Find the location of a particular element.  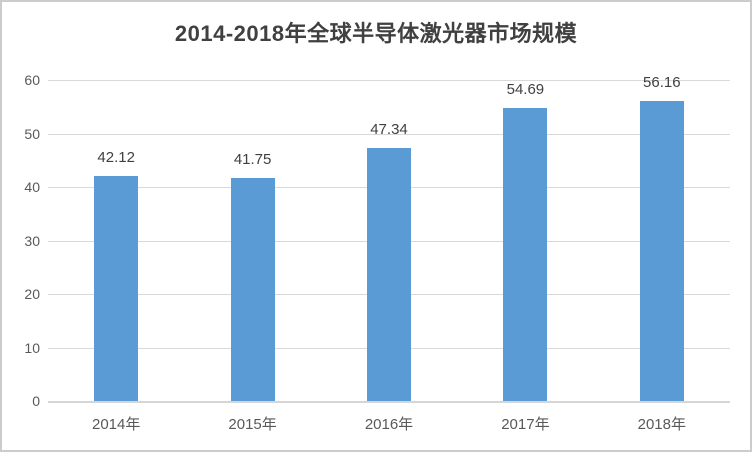

x-tick-label-2017年: 2017年 is located at coordinates (525, 424).